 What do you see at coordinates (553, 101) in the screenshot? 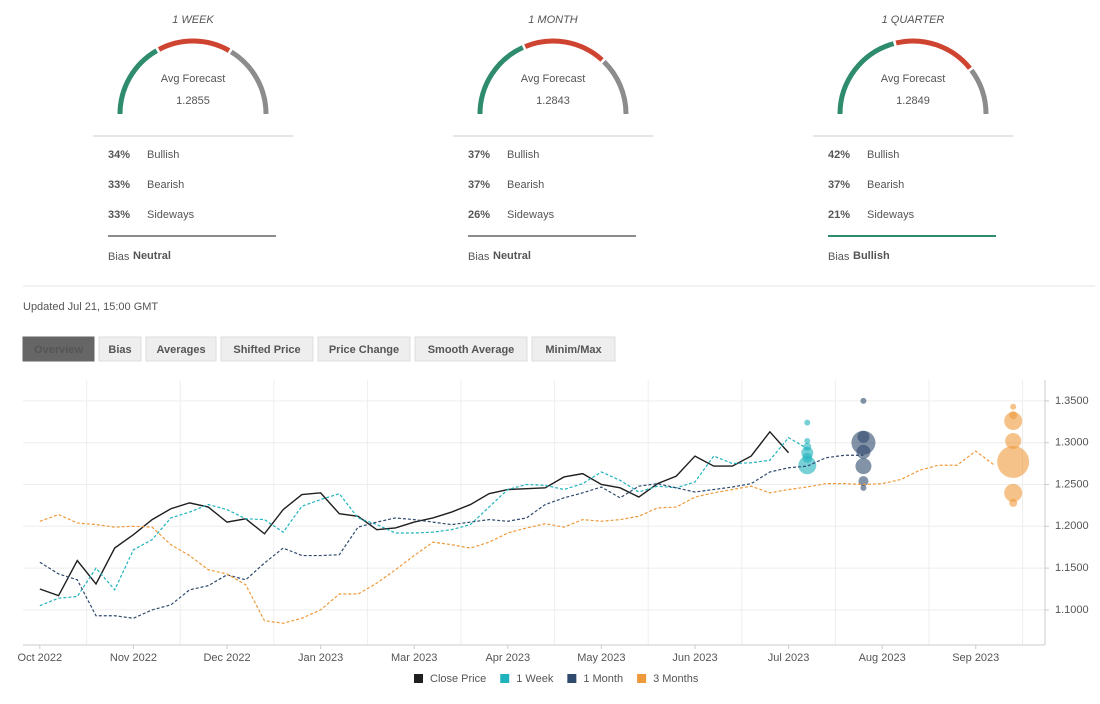
I see `avg-value: 1.2843` at bounding box center [553, 101].